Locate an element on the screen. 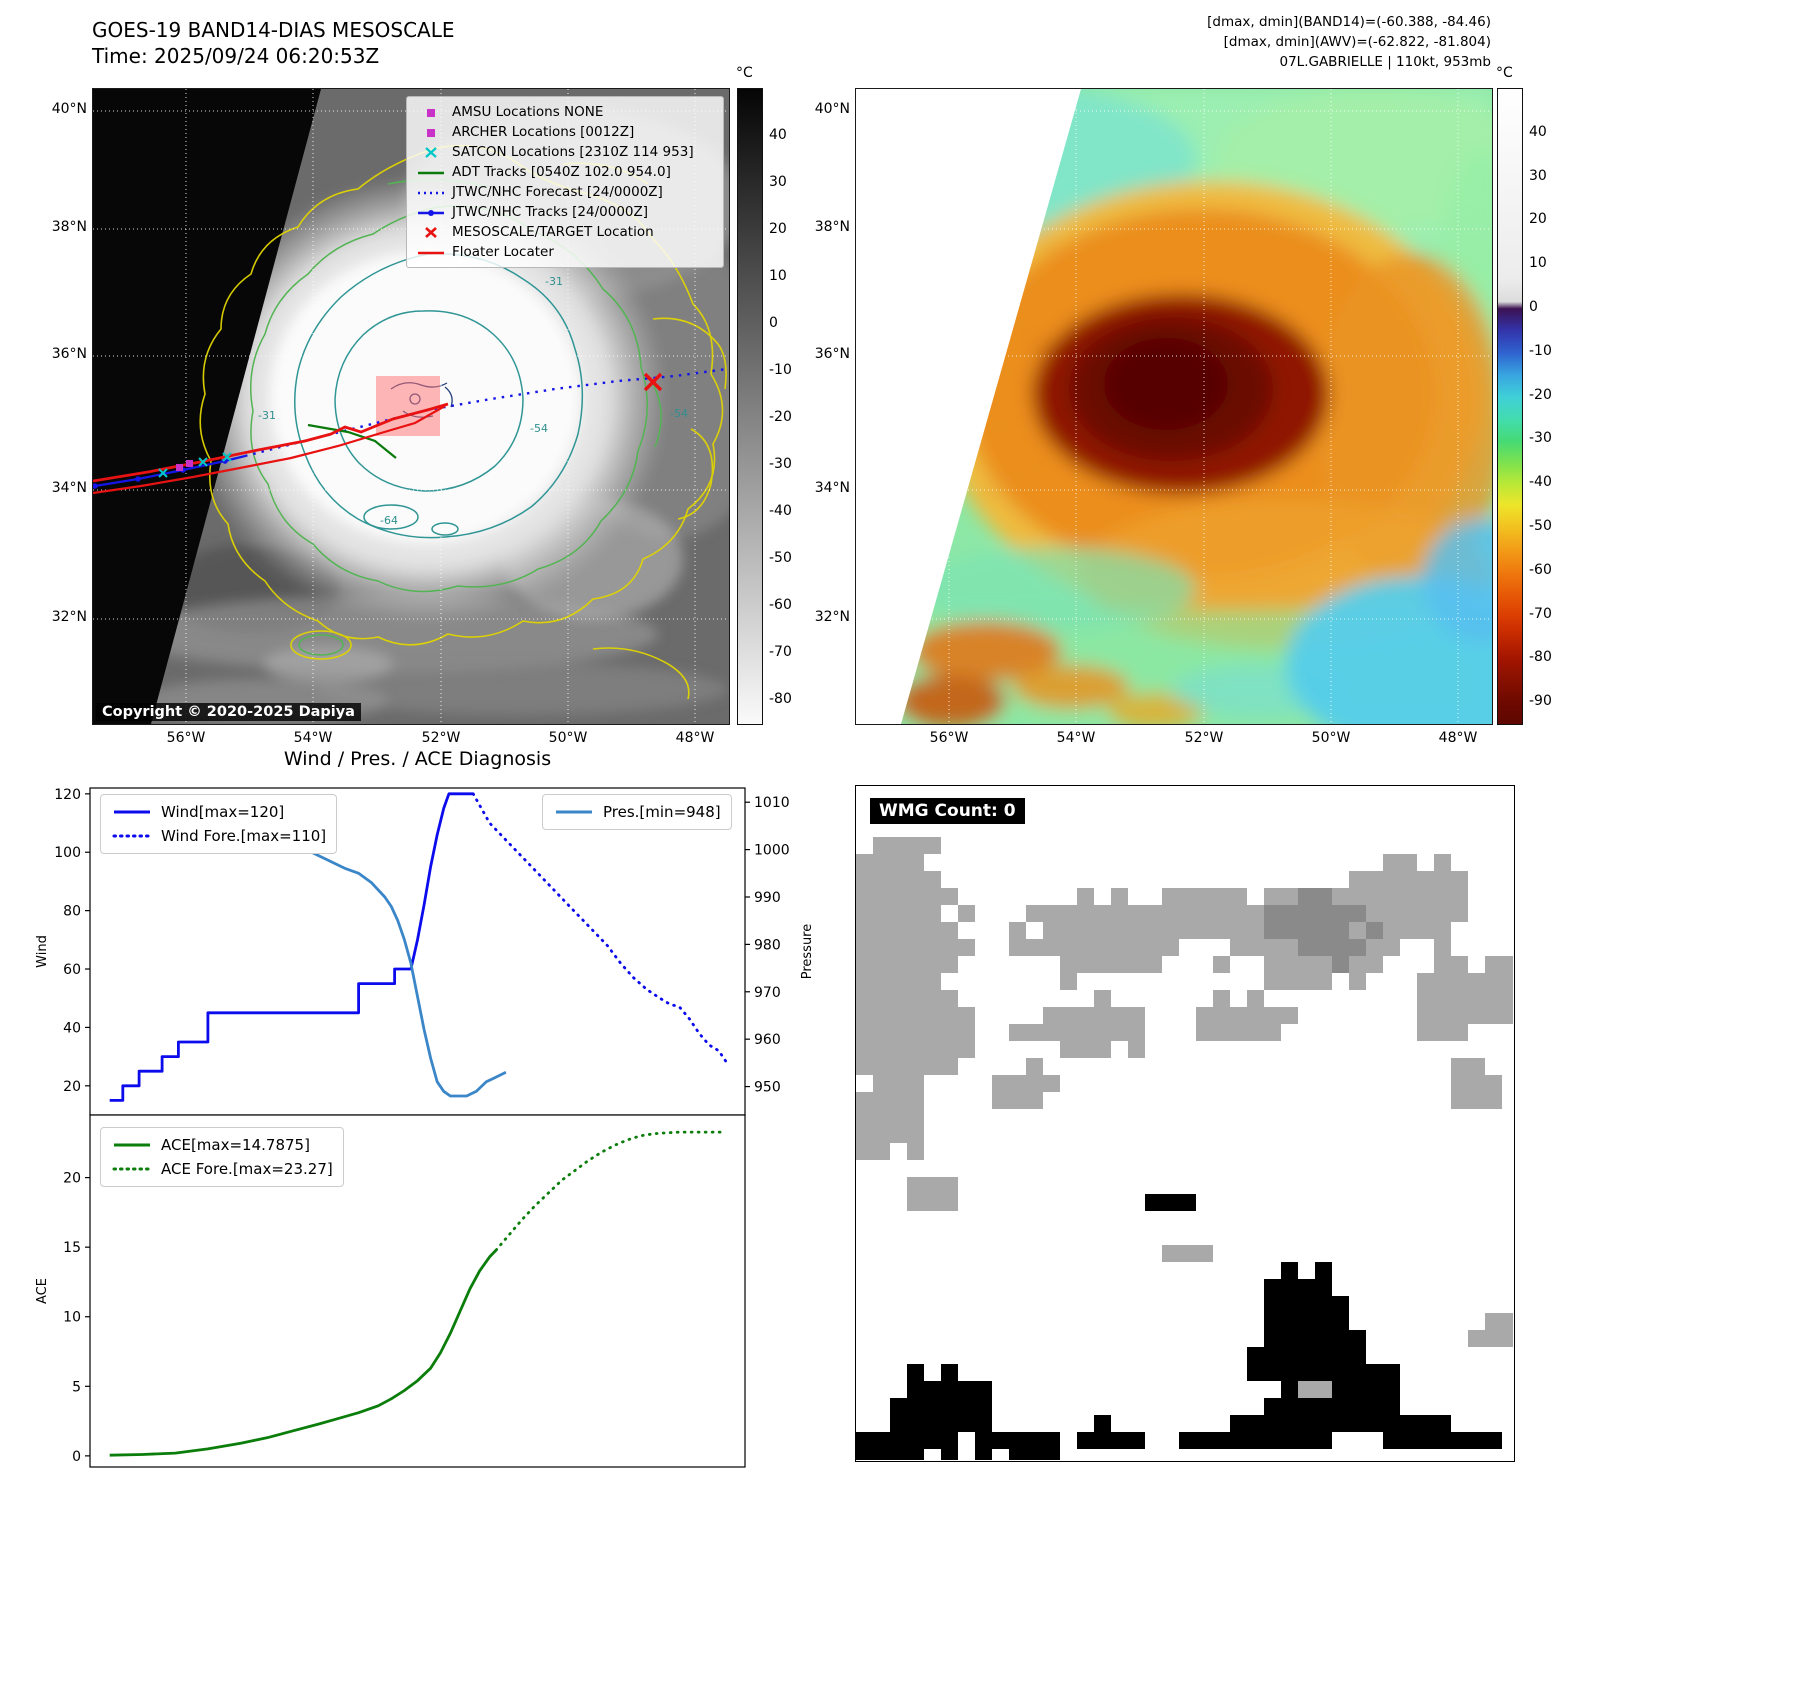  y2-tick: 990 is located at coordinates (767, 898).